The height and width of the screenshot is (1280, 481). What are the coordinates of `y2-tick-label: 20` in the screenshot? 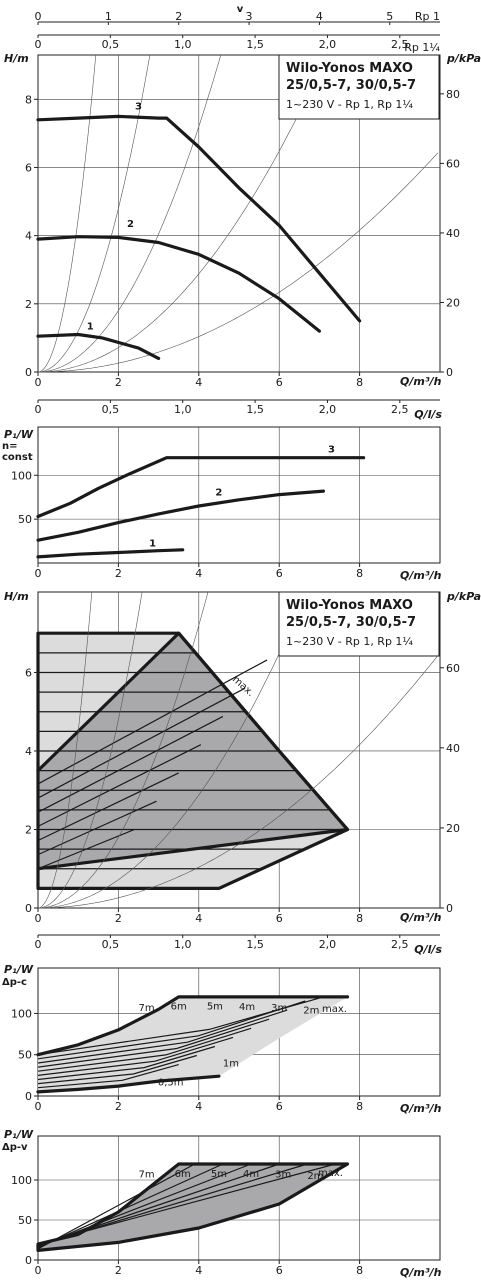 It's located at (453, 828).